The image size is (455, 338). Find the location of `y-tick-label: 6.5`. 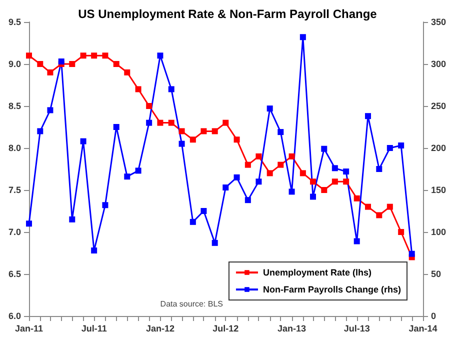

y-tick-label: 6.5 is located at coordinates (14, 274).